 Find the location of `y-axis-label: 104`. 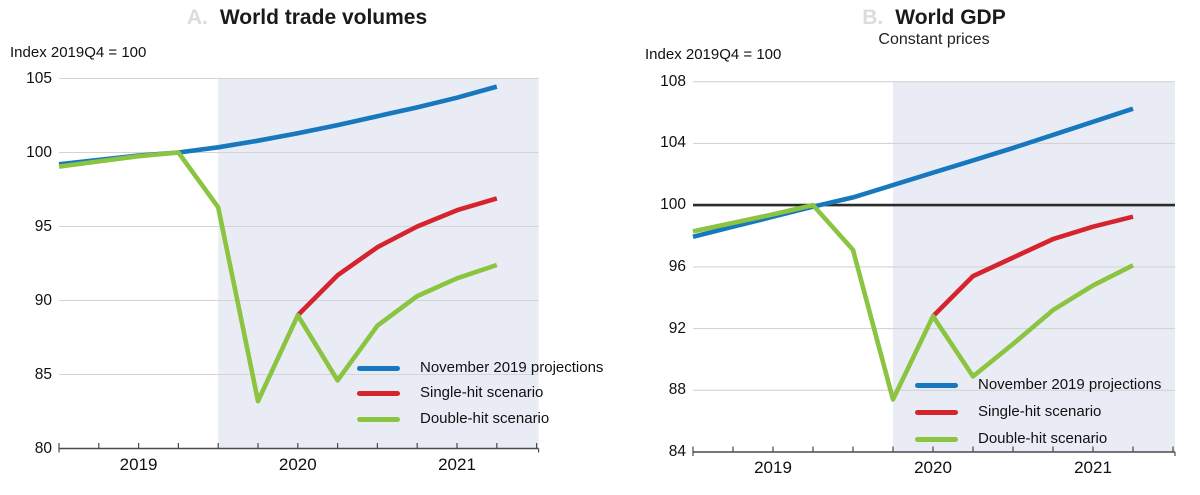

y-axis-label: 104 is located at coordinates (673, 143).